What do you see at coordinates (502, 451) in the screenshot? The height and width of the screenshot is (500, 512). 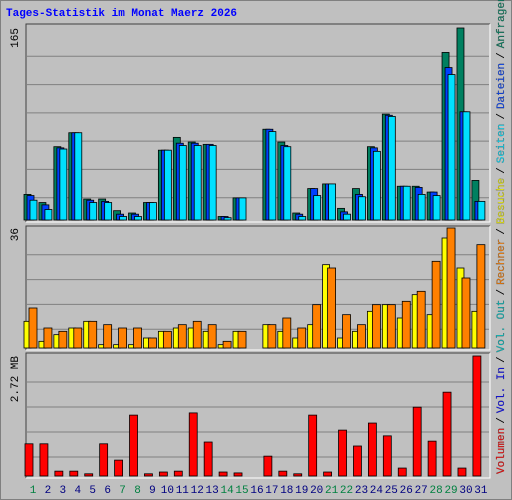 I see `legend-entry: Volumen` at bounding box center [502, 451].